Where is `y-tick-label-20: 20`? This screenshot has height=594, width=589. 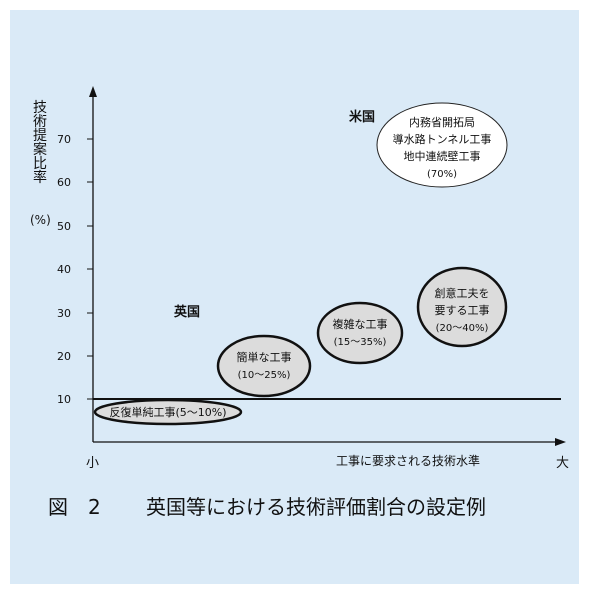
y-tick-label-20: 20 is located at coordinates (64, 356).